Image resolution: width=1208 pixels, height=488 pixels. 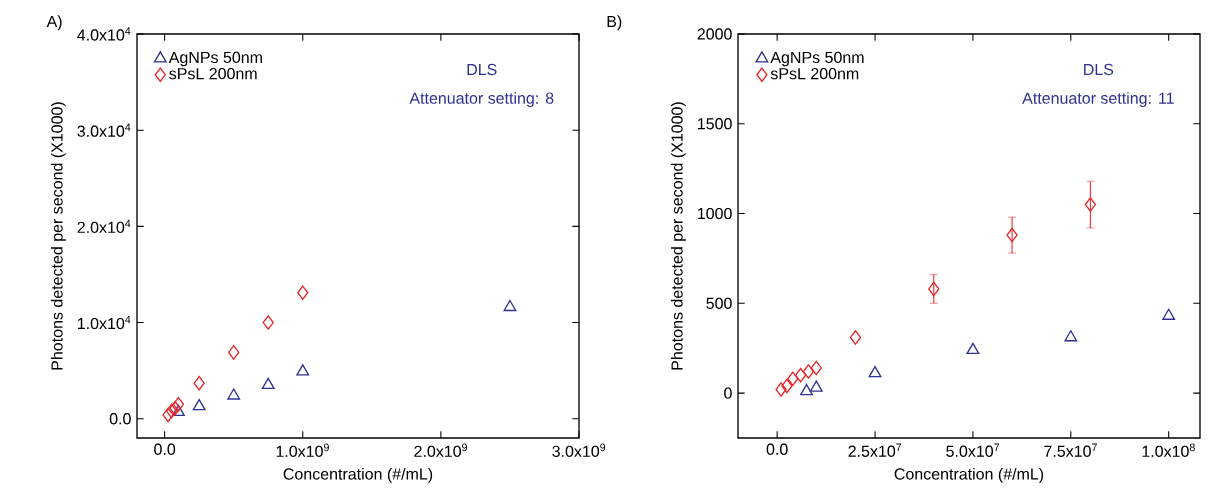 I want to click on chart-title: B), so click(x=614, y=23).